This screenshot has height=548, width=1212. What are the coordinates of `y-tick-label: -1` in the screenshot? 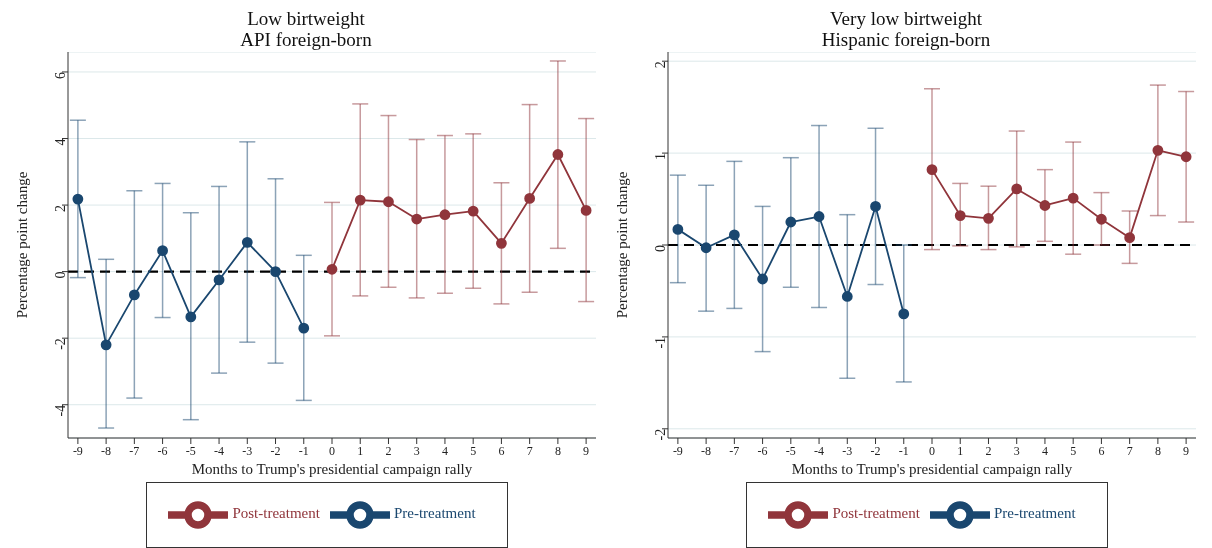 It's located at (660, 342).